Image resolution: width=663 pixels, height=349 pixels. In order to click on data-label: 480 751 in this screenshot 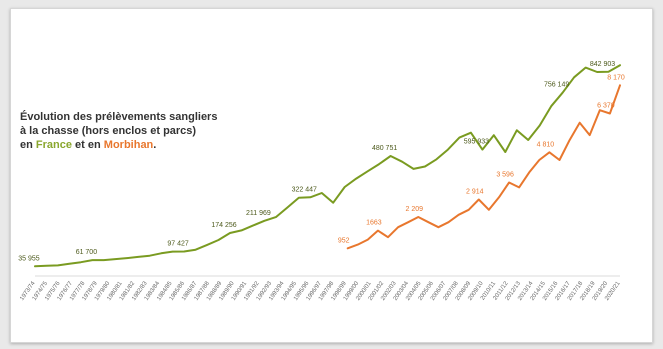, I will do `click(384, 148)`.